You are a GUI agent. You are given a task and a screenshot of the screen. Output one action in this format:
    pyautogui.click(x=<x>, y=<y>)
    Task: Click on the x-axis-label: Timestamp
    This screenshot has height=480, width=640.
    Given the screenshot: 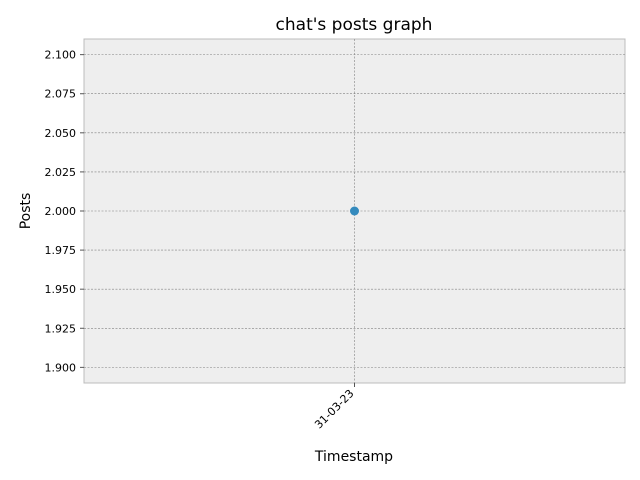 What is the action you would take?
    pyautogui.click(x=353, y=457)
    